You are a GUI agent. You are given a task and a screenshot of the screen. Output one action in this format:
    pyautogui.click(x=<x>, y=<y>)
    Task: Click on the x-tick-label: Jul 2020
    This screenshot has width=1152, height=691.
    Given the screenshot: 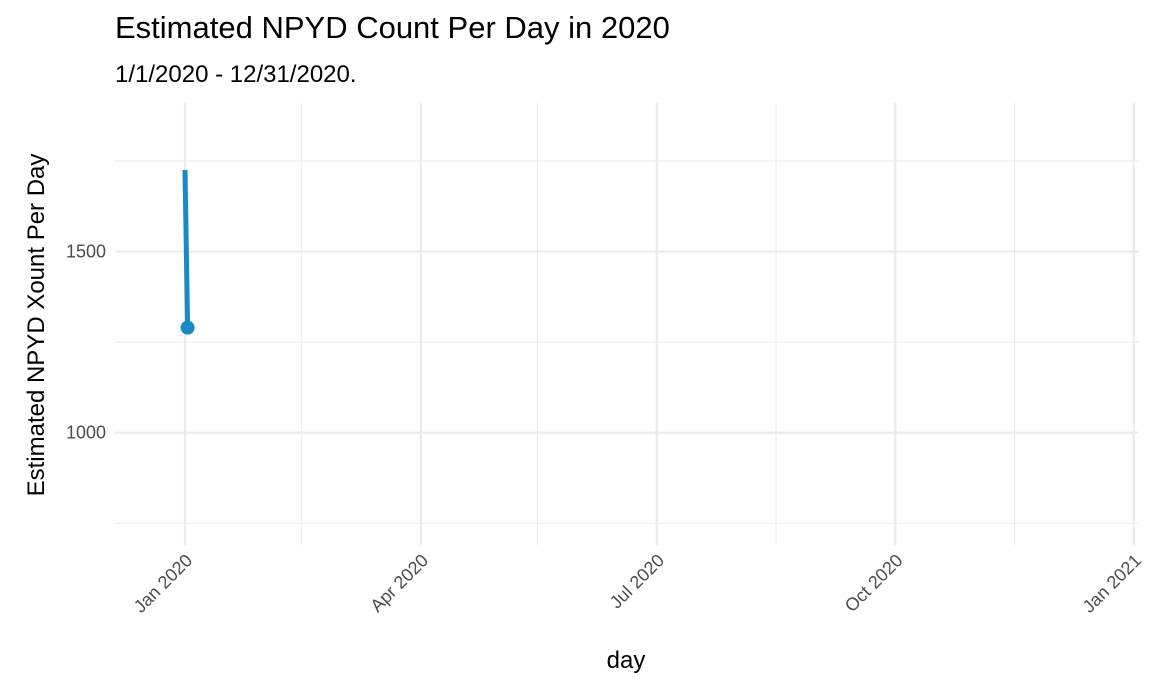 What is the action you would take?
    pyautogui.click(x=637, y=581)
    